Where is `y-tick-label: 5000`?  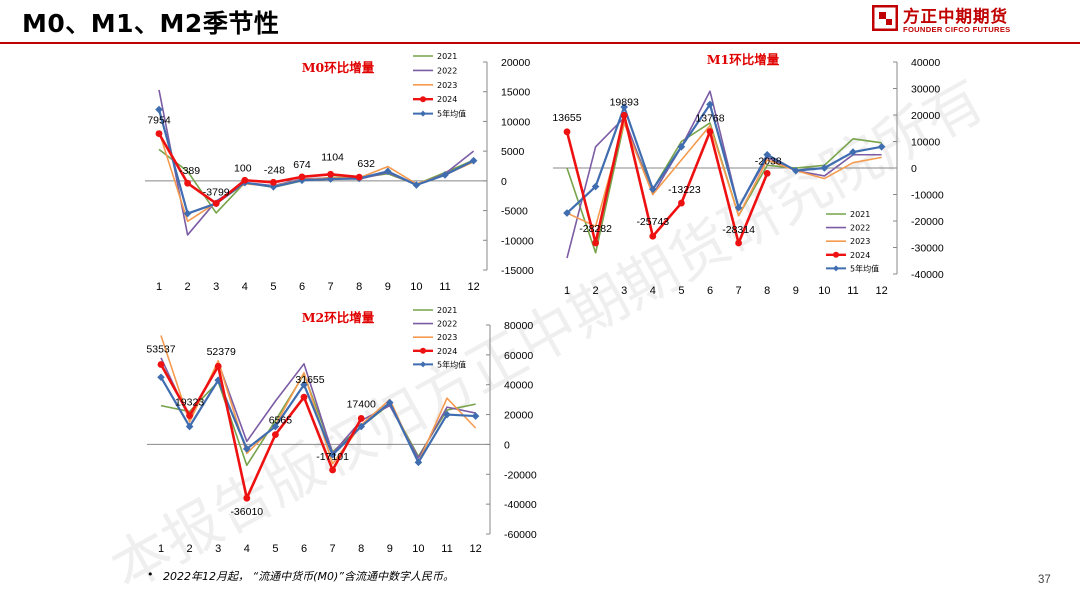
y-tick-label: 5000 is located at coordinates (513, 152).